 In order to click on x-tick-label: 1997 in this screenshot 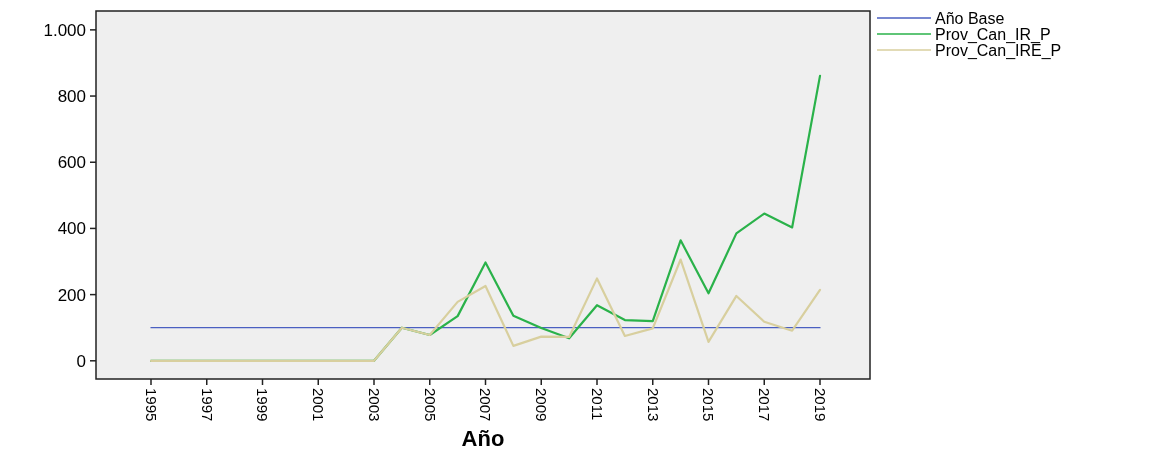, I will do `click(207, 405)`.